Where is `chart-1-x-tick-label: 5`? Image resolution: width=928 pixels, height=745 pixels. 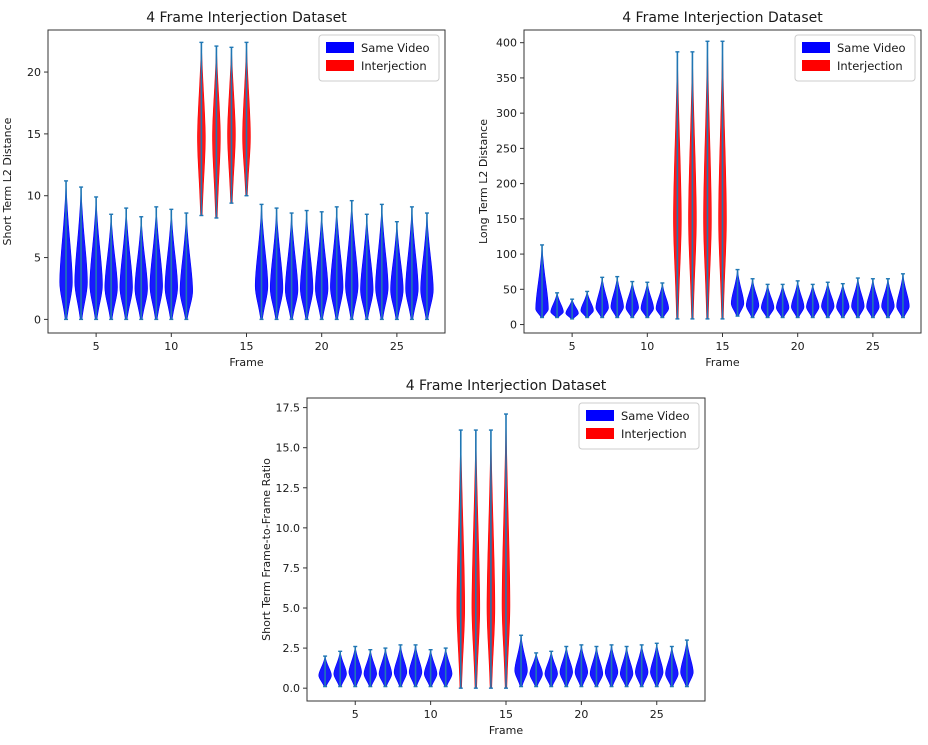
chart-1-x-tick-label: 5 is located at coordinates (96, 346).